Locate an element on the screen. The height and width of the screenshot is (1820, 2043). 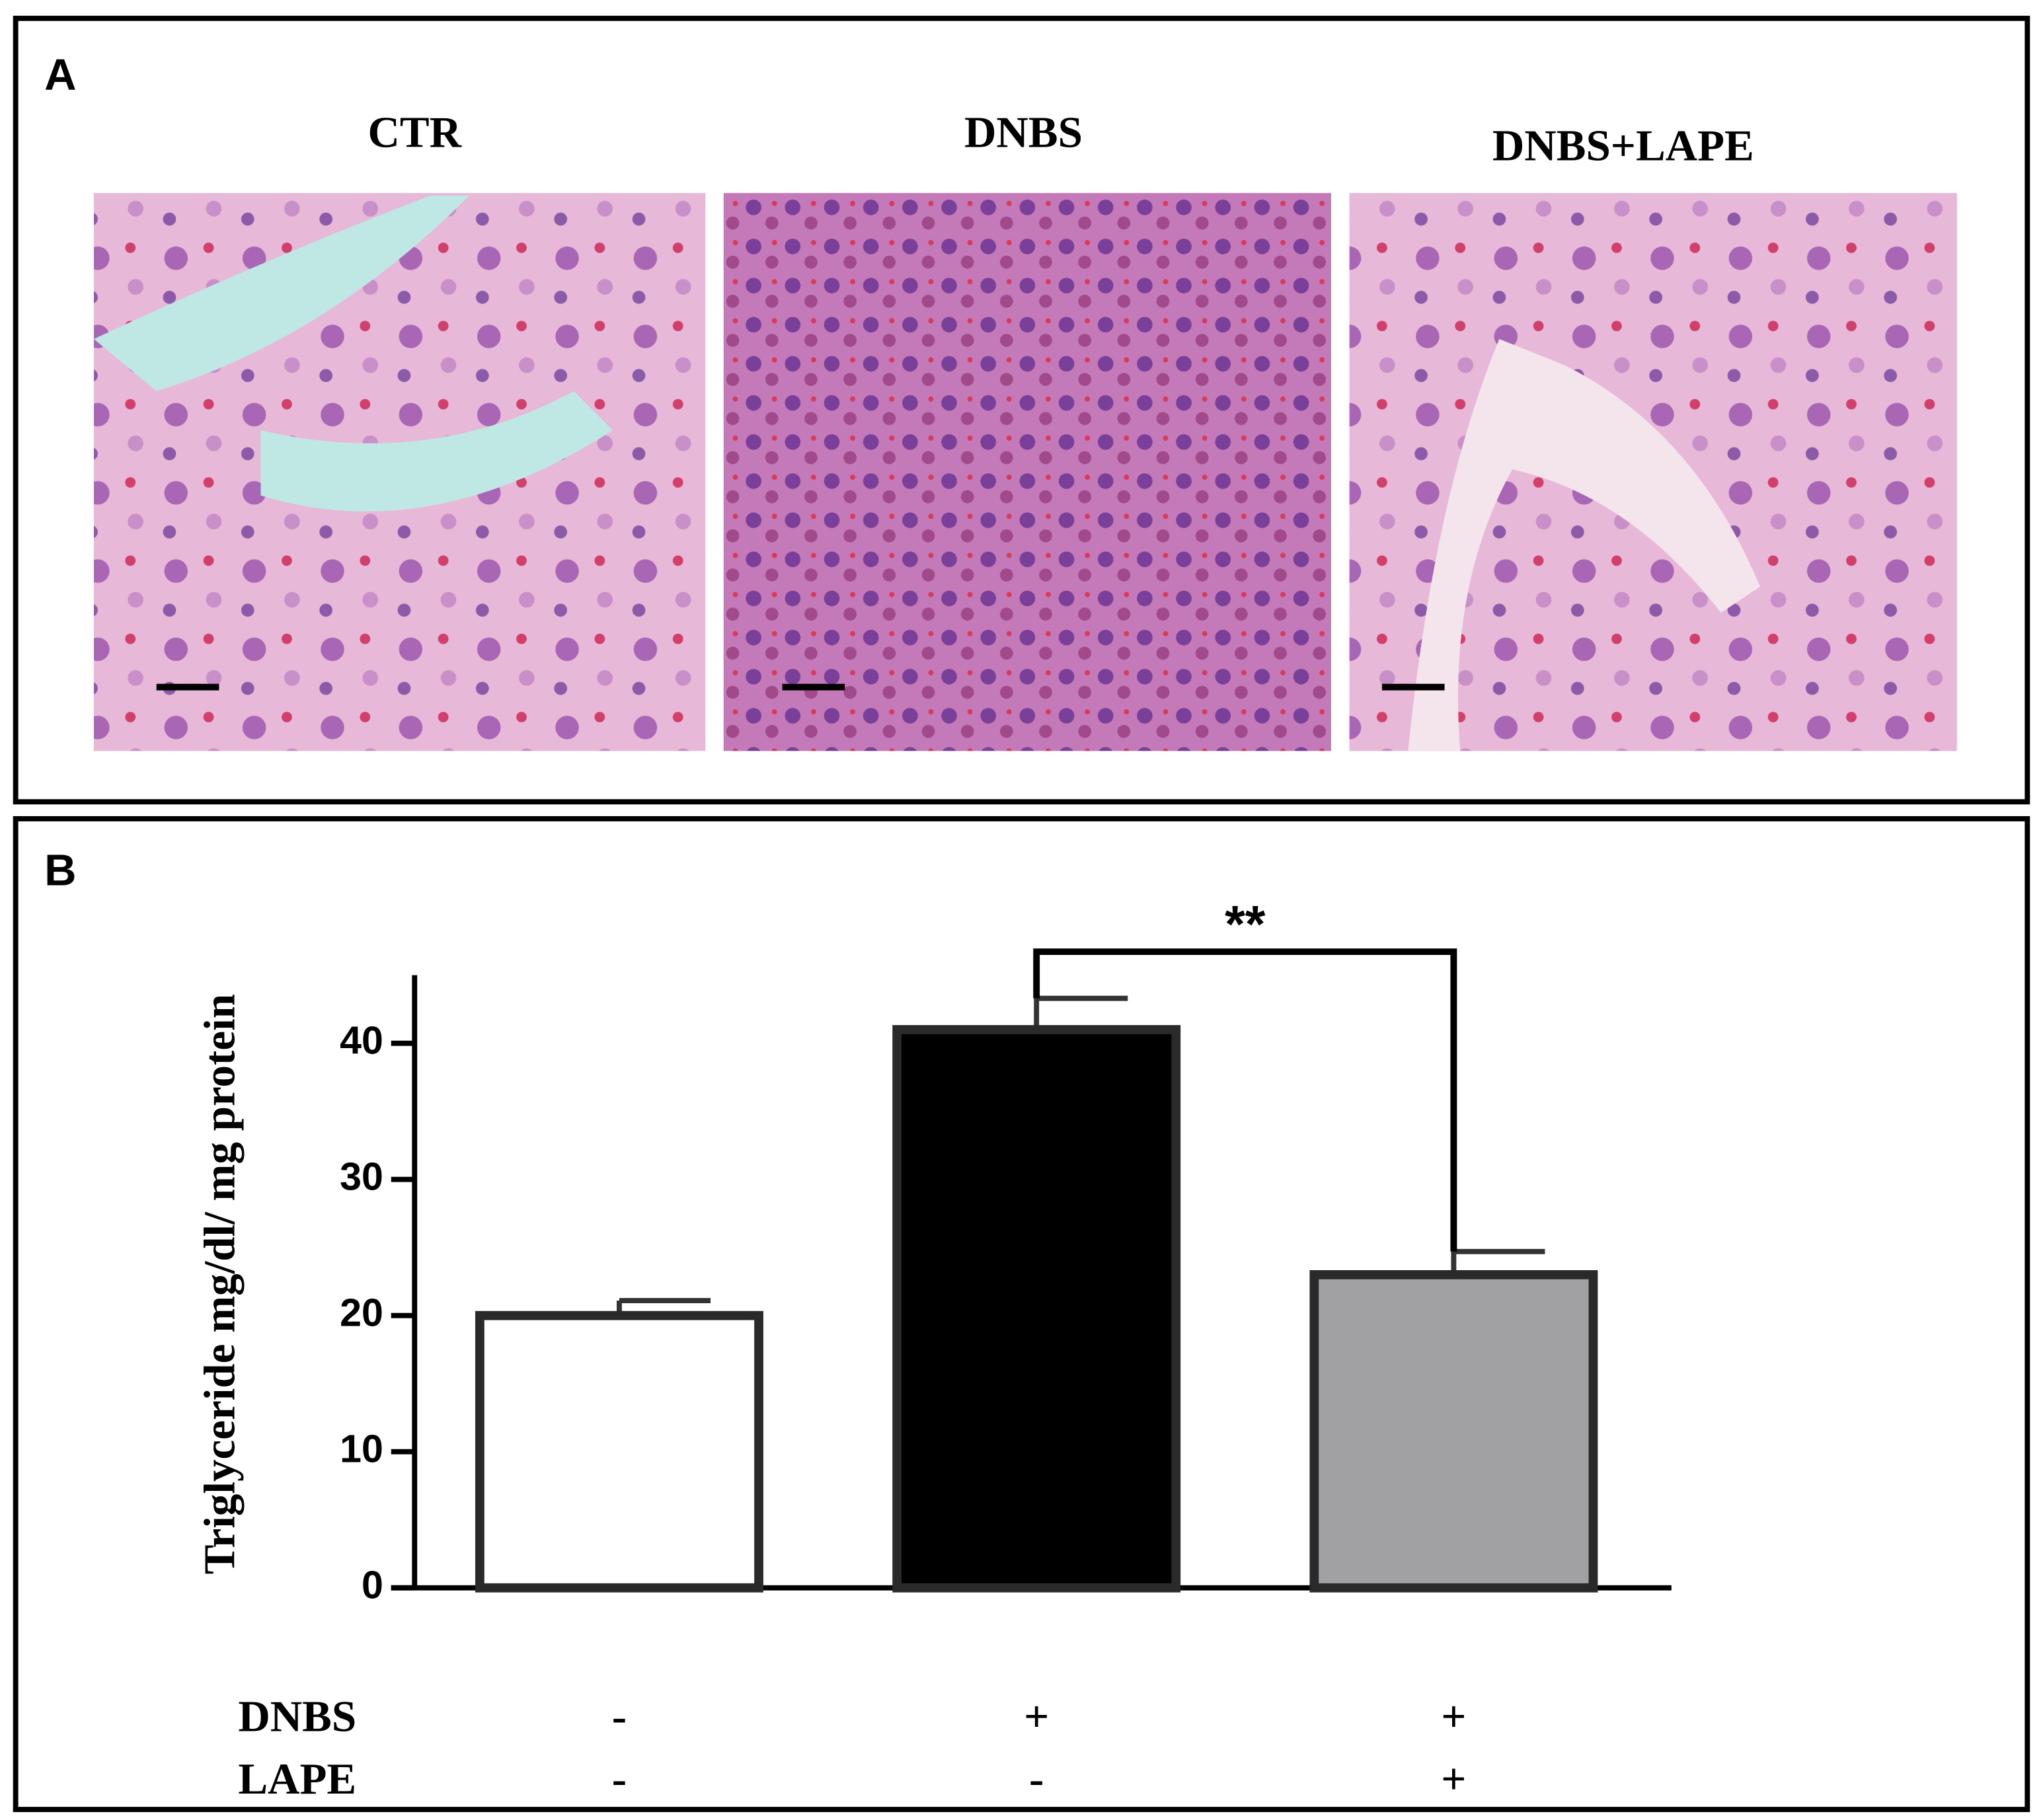
significance-bracket is located at coordinates (1245, 1100).